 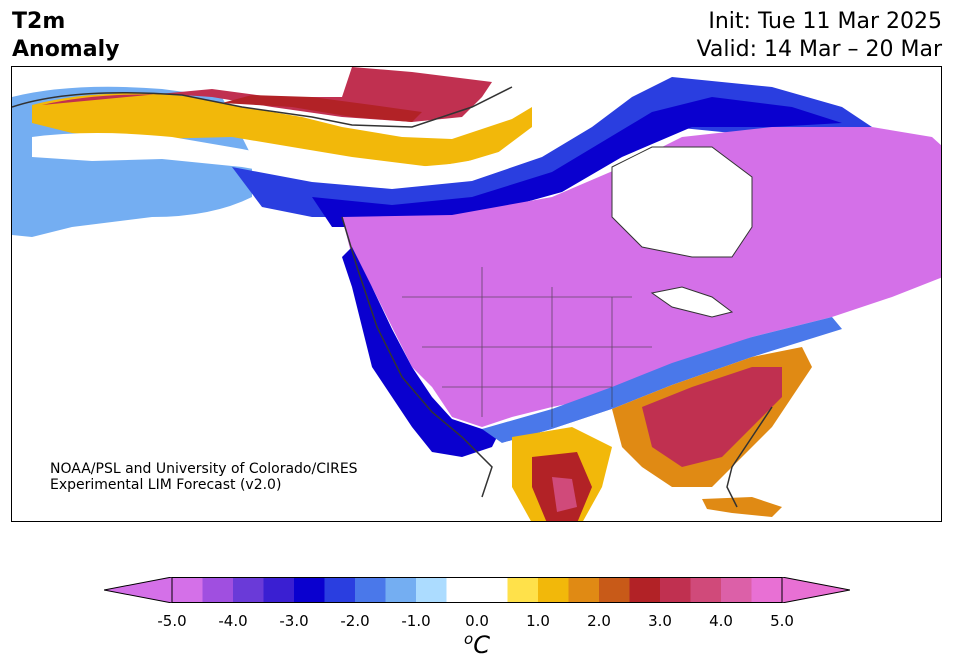 I want to click on great-lakes, so click(x=692, y=302).